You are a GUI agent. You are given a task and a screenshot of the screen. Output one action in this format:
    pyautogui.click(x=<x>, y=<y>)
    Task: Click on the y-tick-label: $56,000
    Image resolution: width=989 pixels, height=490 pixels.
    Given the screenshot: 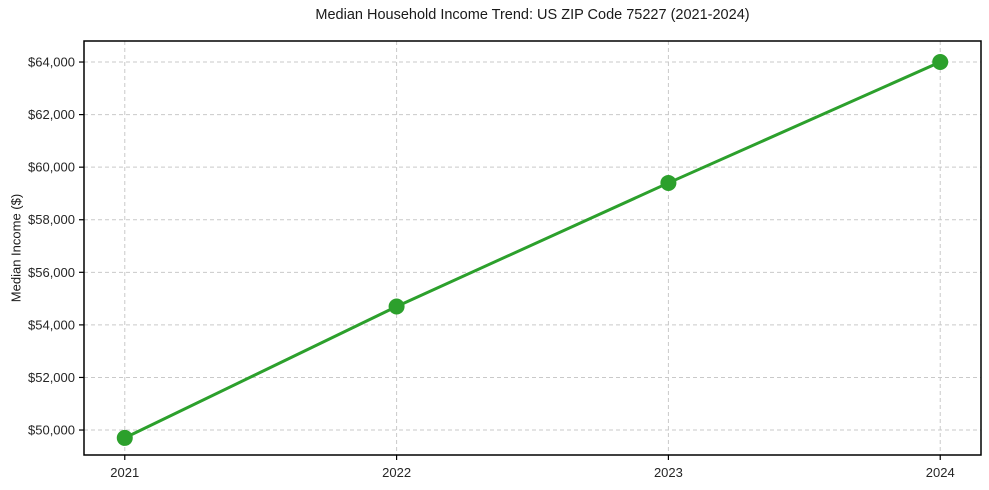 What is the action you would take?
    pyautogui.click(x=51, y=272)
    